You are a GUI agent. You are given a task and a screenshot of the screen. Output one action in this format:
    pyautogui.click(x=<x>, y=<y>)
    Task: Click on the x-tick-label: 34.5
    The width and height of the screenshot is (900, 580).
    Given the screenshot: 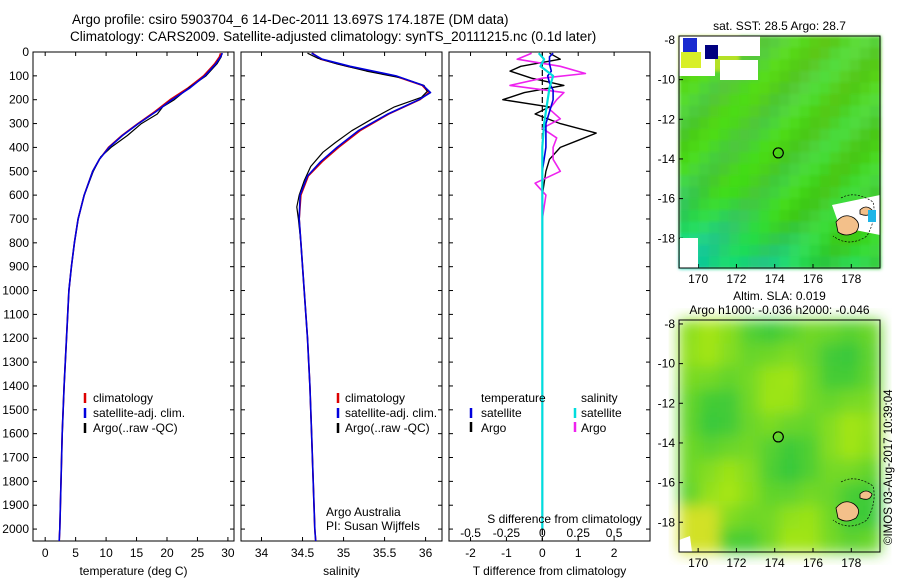 What is the action you would take?
    pyautogui.click(x=303, y=553)
    